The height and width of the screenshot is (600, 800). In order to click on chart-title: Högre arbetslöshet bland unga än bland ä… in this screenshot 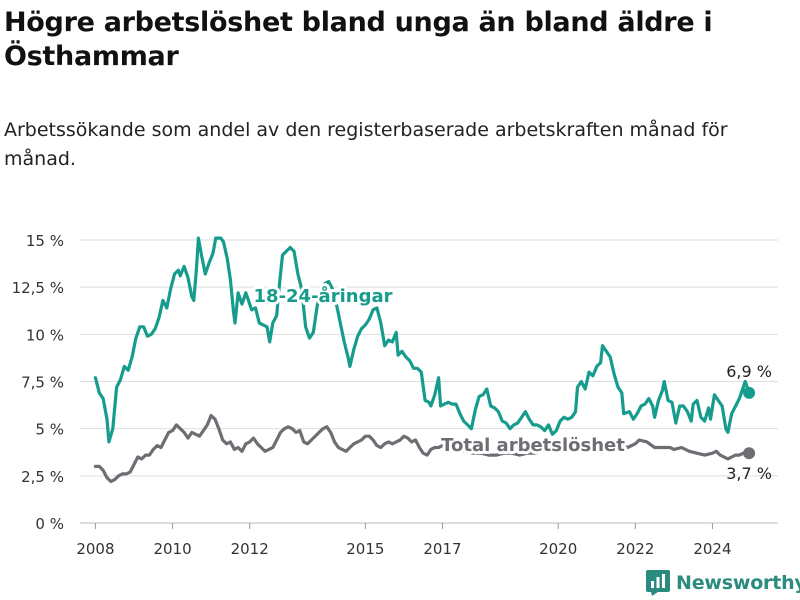, I will do `click(358, 39)`.